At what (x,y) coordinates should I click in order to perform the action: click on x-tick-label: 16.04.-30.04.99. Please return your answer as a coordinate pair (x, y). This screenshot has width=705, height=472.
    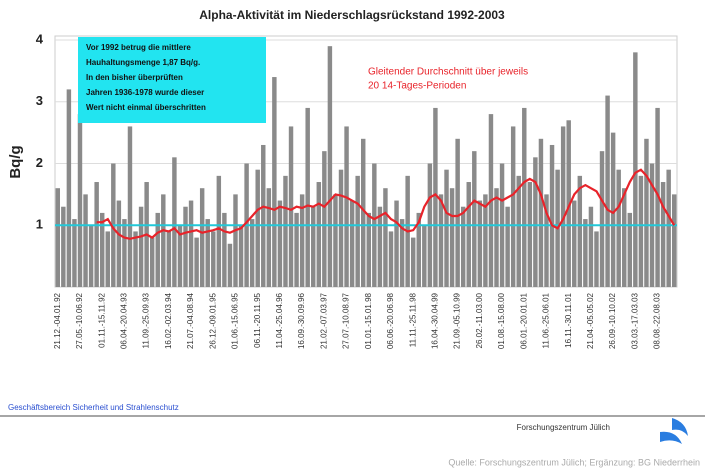
    Looking at the image, I should click on (435, 320).